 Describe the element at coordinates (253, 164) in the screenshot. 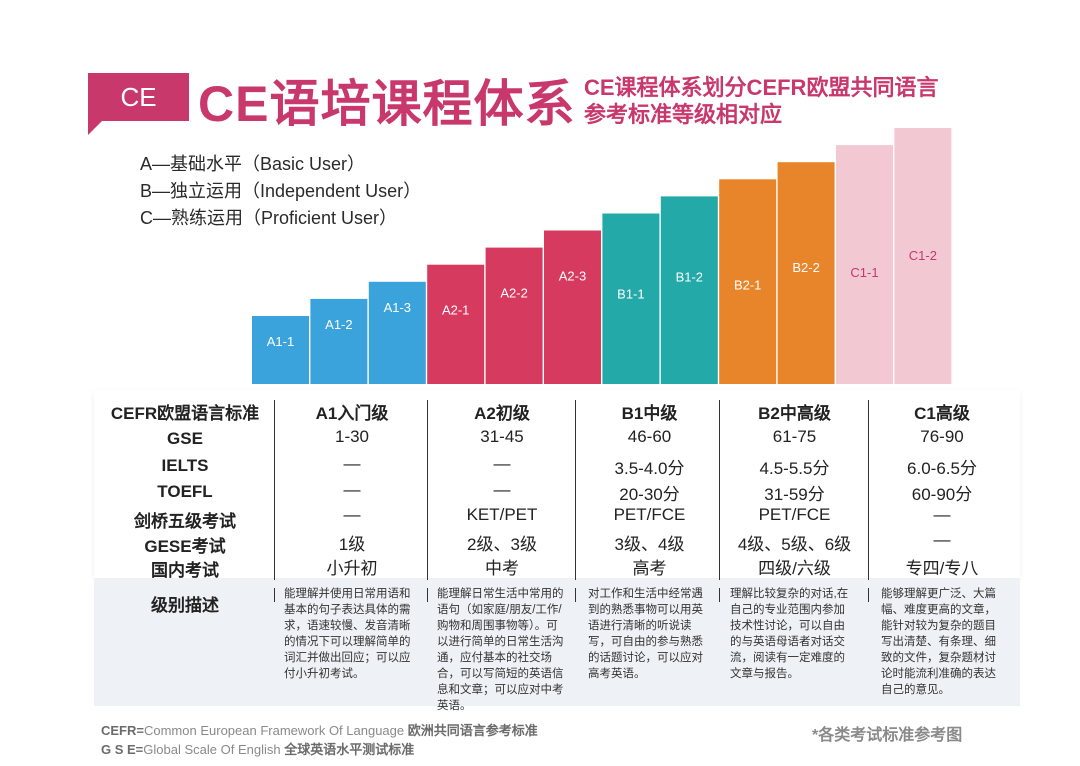

I see `legend-a: A—基础水平（Basic User）` at that location.